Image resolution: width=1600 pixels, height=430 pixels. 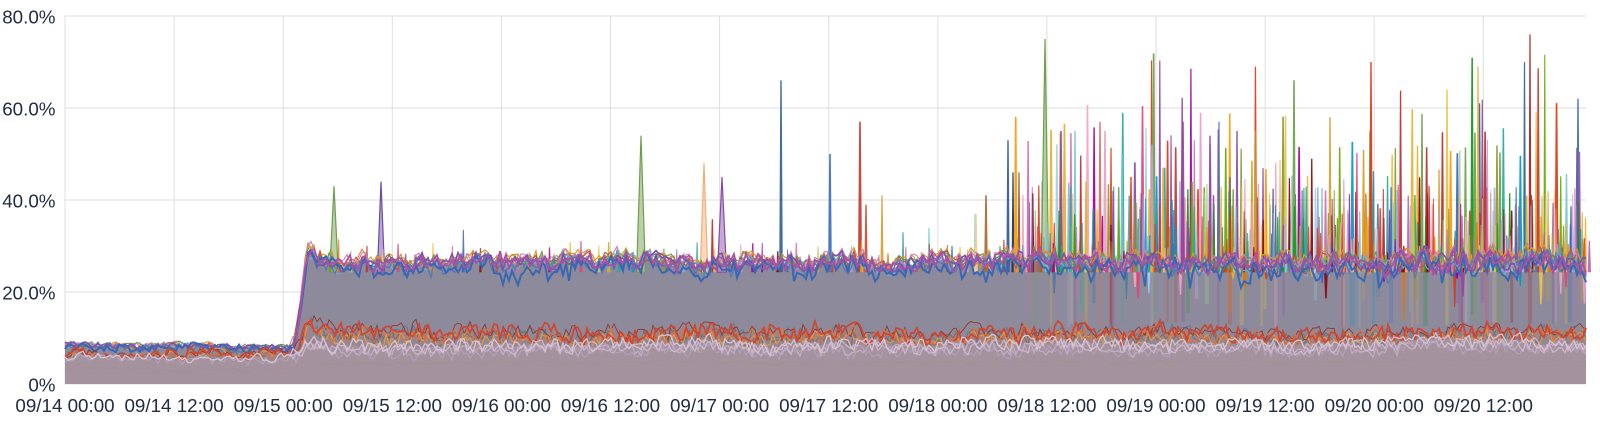 What do you see at coordinates (41, 385) in the screenshot?
I see `svg-text: 0%` at bounding box center [41, 385].